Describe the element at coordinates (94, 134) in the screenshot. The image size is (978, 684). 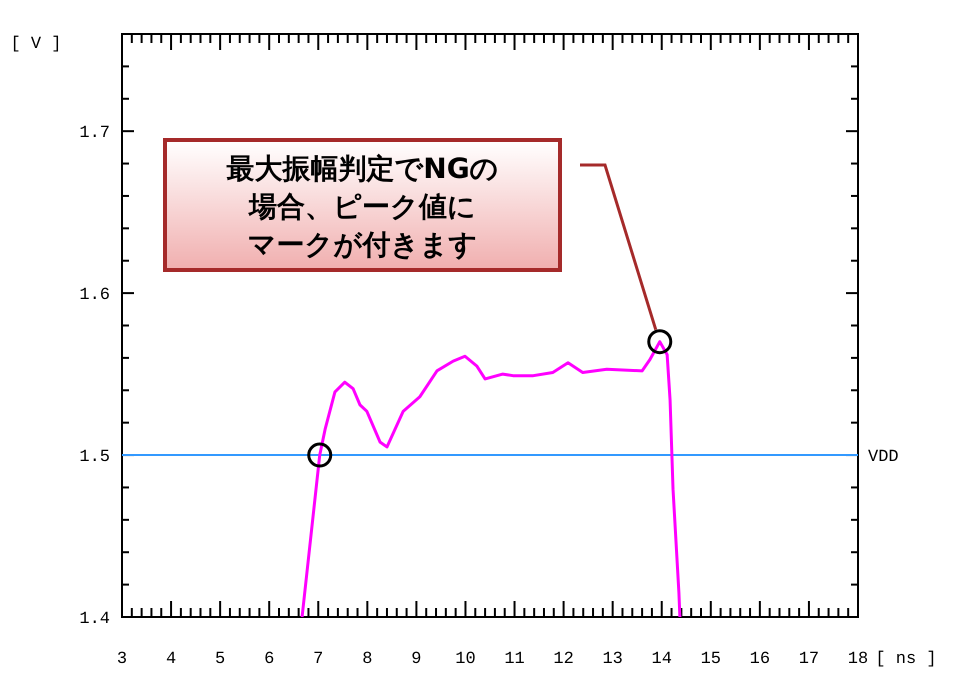
I see `y-tick-label: 1.7` at that location.